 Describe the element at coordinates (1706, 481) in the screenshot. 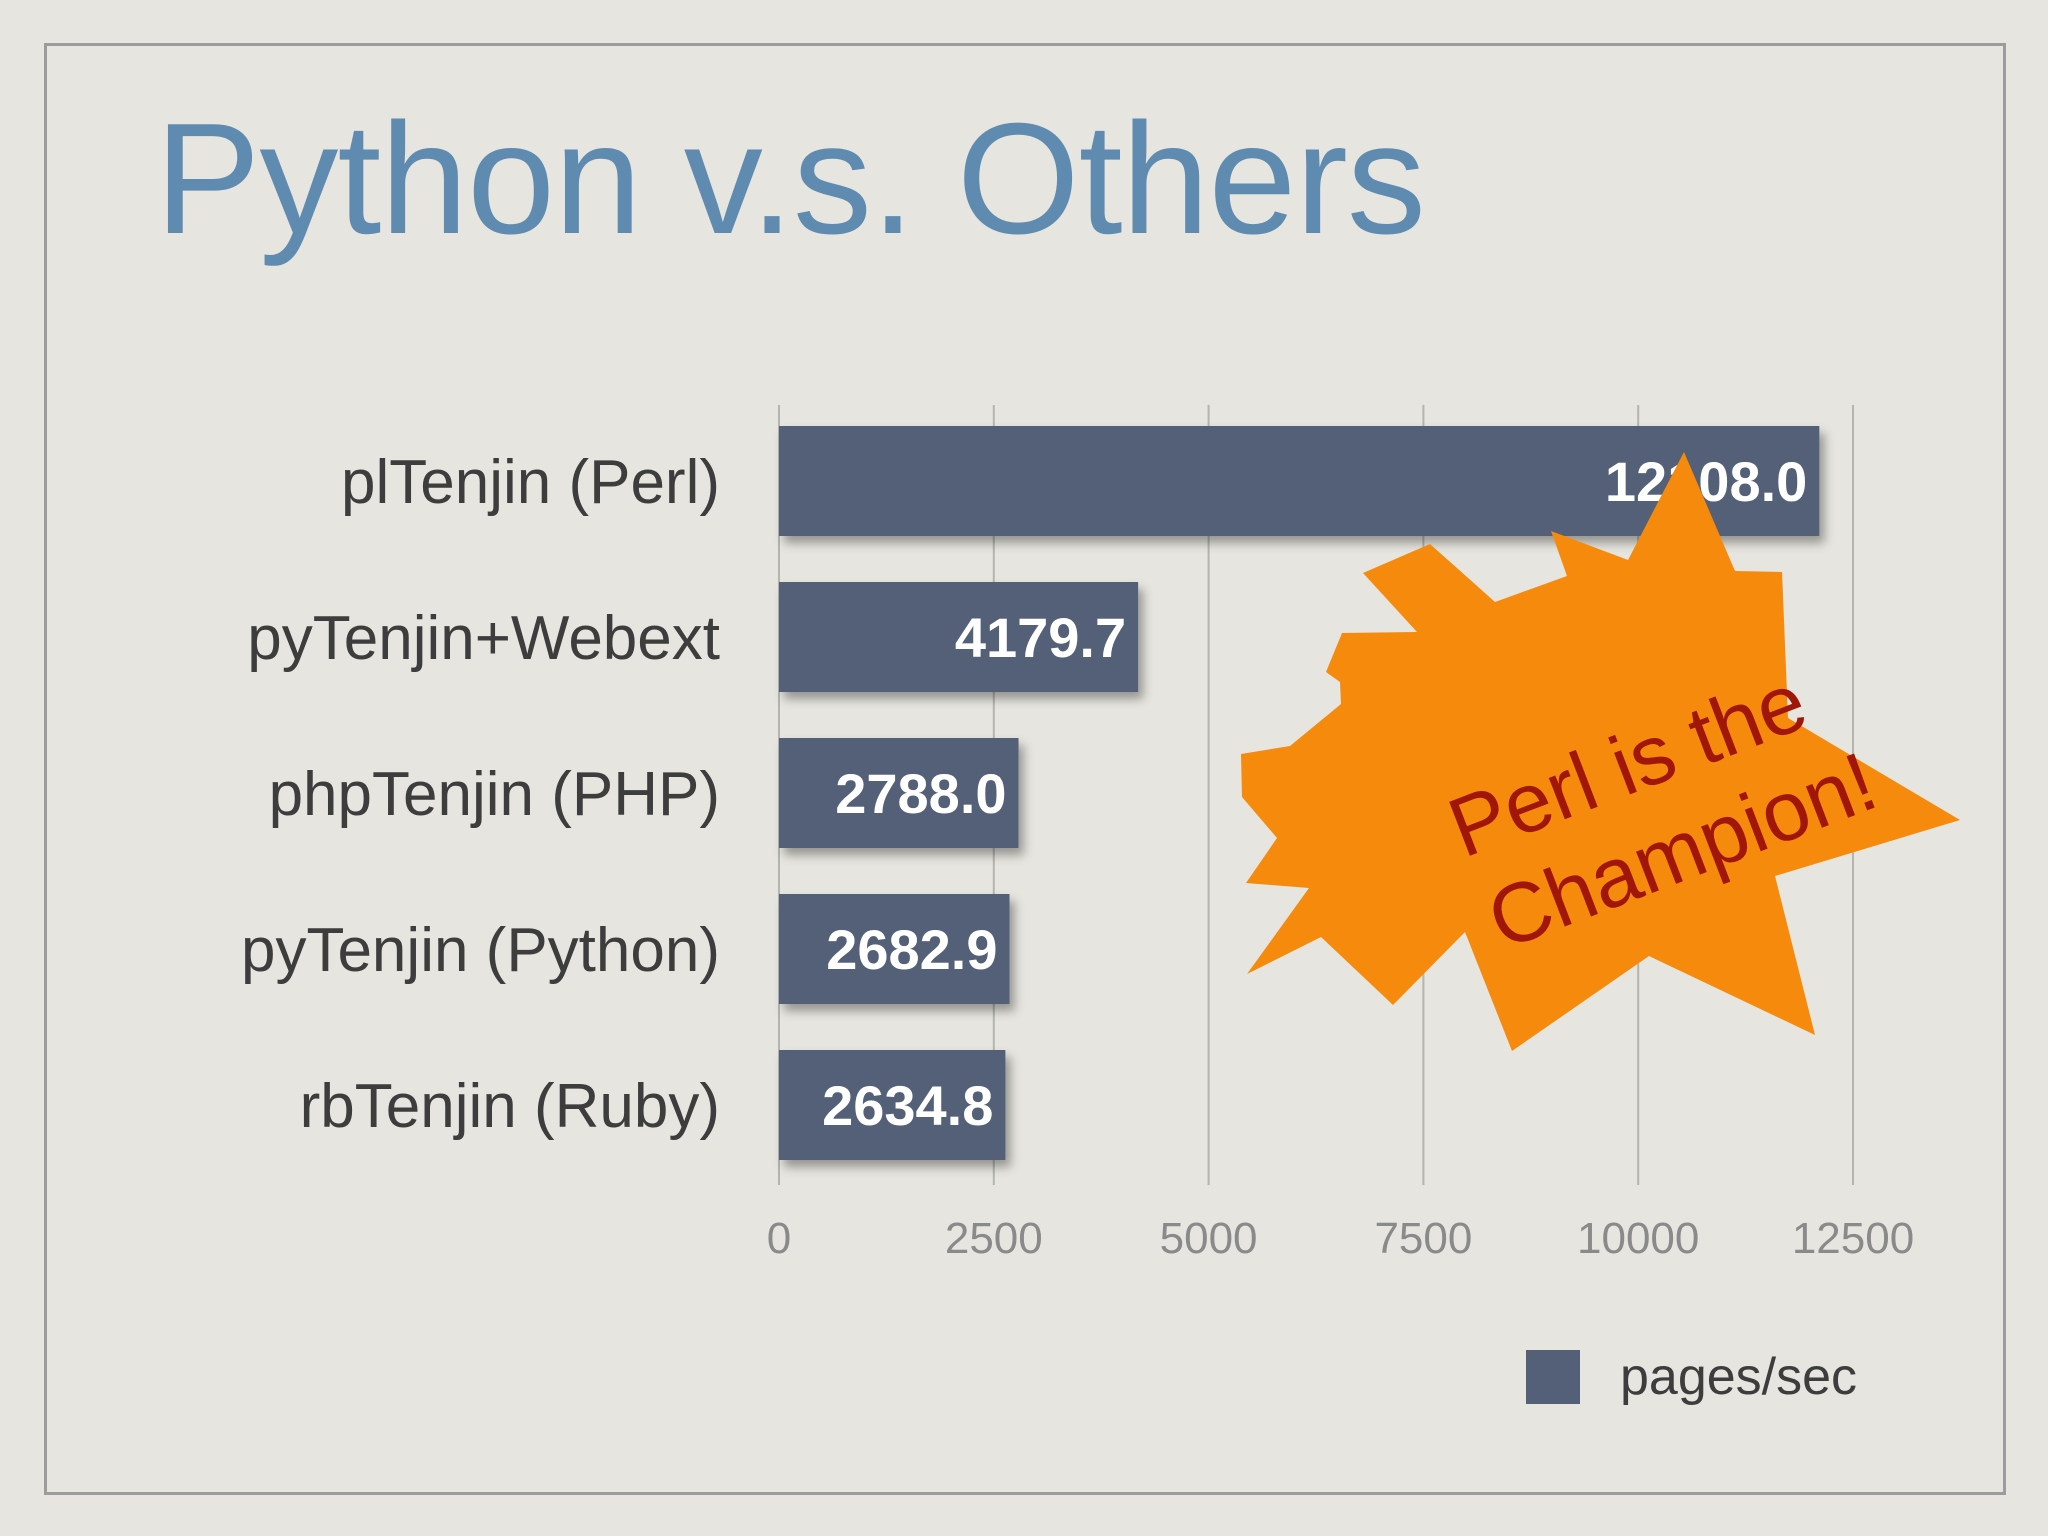

I see `bar-value-label: 12108.0` at that location.